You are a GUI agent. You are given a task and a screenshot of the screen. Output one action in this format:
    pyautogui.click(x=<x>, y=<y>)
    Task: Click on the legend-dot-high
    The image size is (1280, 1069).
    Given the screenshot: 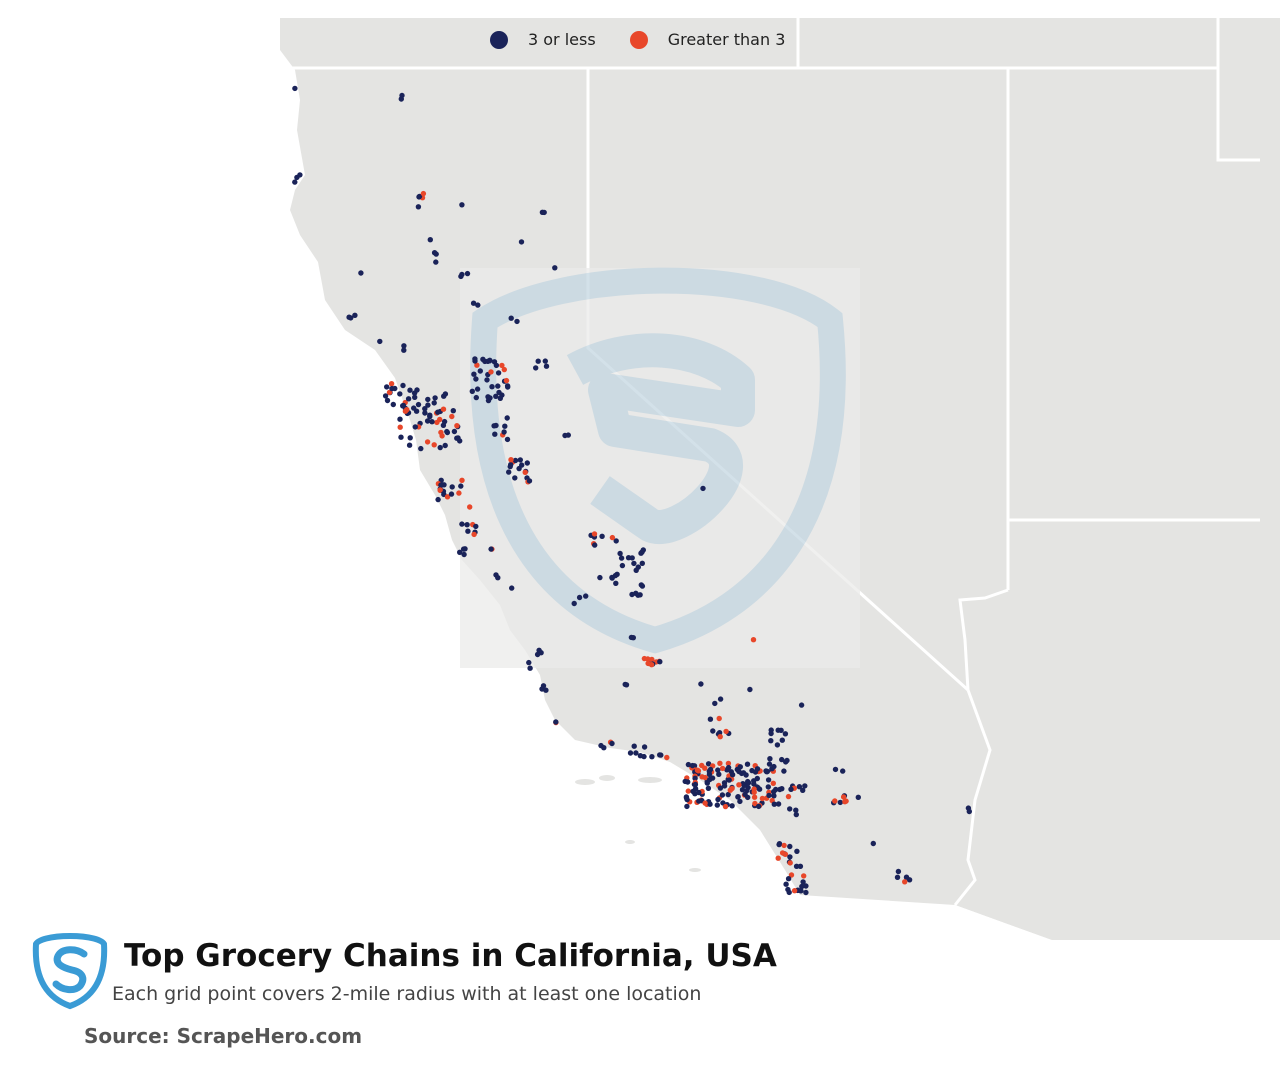 What is the action you would take?
    pyautogui.click(x=638, y=39)
    